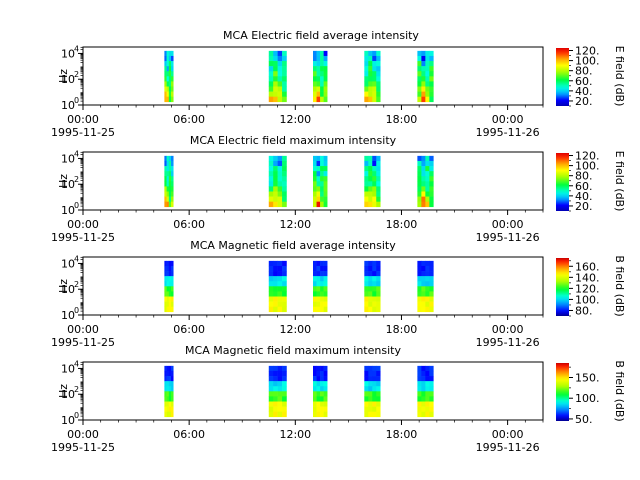  What do you see at coordinates (83, 224) in the screenshot?
I see `x-tick-label: 00:00` at bounding box center [83, 224].